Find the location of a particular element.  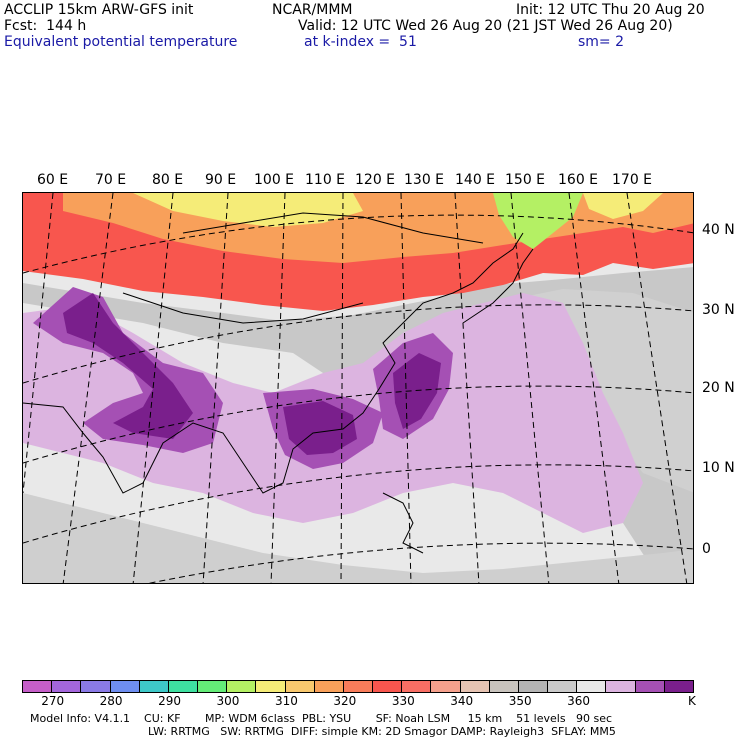

longitude-label: 60 E is located at coordinates (53, 180).